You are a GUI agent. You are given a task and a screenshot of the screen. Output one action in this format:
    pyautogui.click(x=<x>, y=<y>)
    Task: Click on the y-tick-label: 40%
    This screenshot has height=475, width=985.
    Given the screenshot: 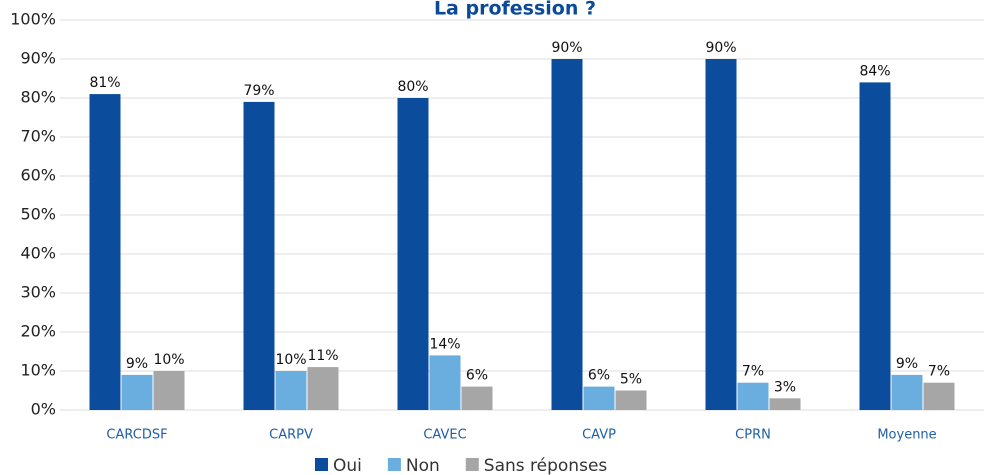 What is the action you would take?
    pyautogui.click(x=38, y=253)
    